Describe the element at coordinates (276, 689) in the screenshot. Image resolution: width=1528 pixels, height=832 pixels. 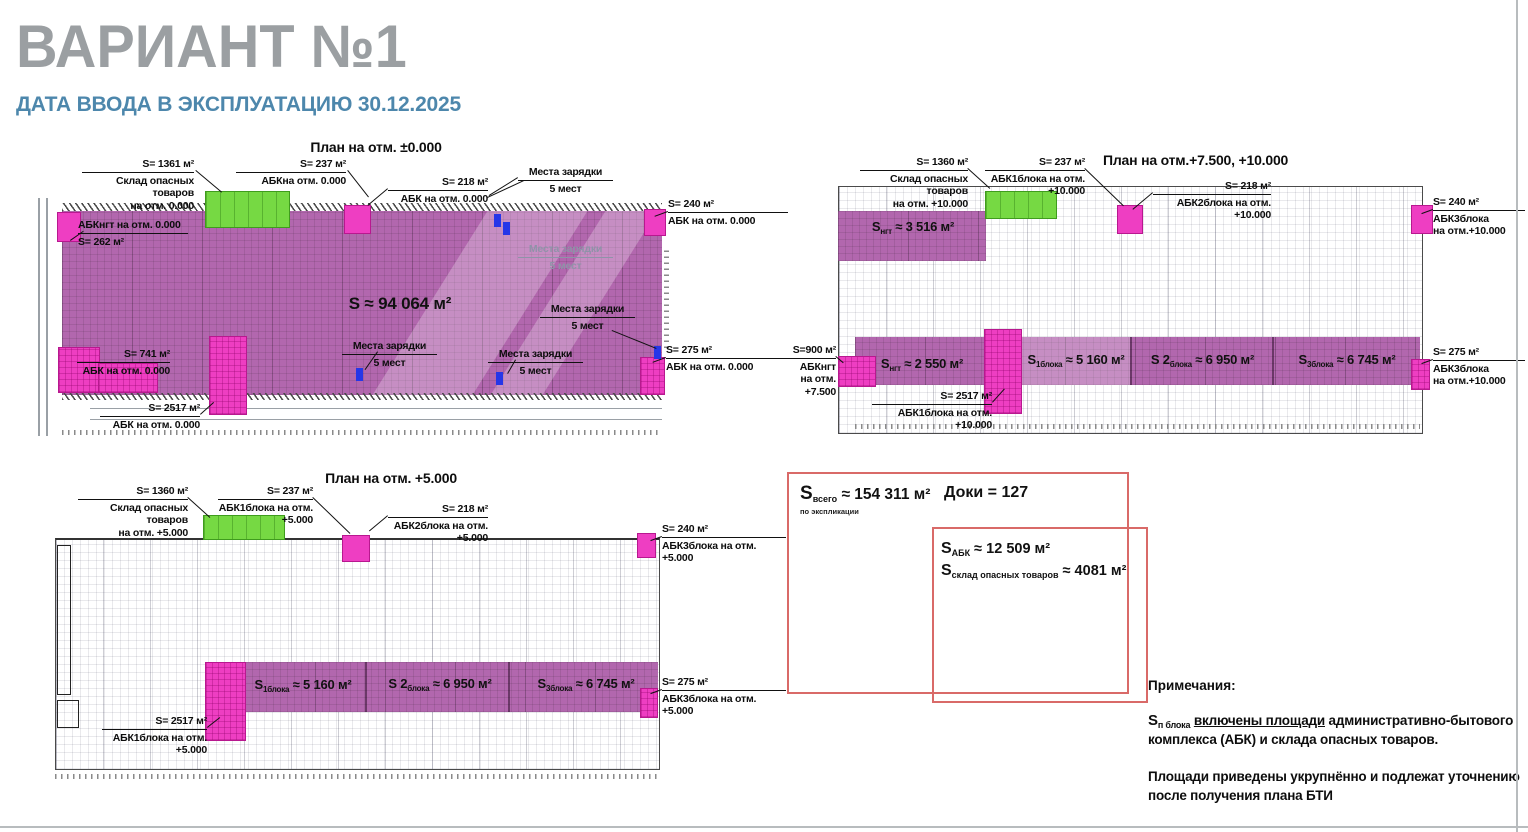
I see `formula-sub: 1блока` at that location.